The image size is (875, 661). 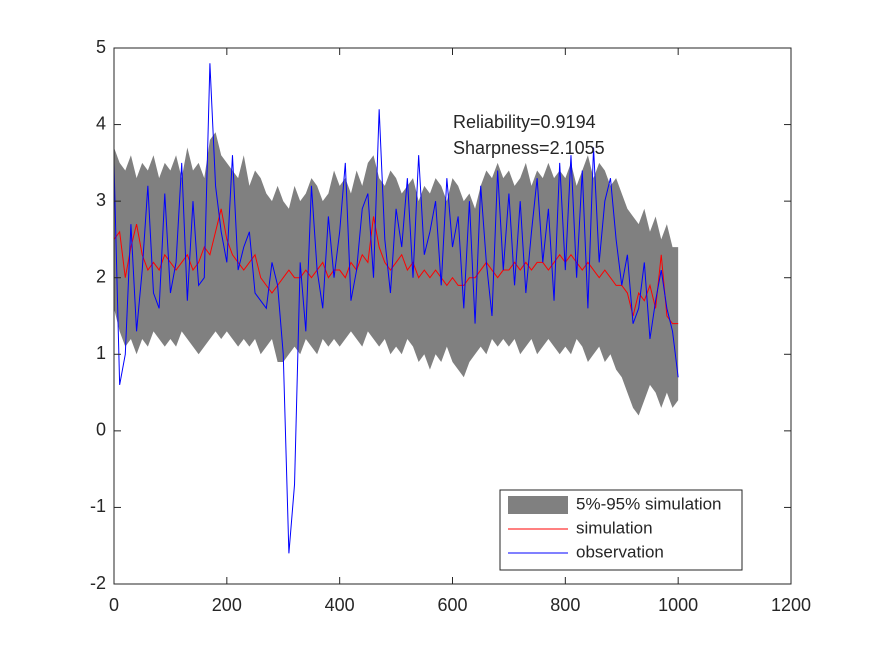 I want to click on annotation: Reliability=0.9194, so click(x=524, y=122).